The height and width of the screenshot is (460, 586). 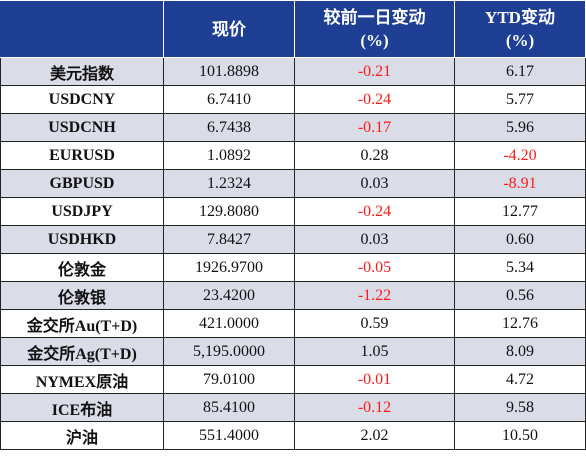 I want to click on table-row: 金交所Ag(T+D) 5,195.0000 1.05 8.09, so click(x=293, y=351).